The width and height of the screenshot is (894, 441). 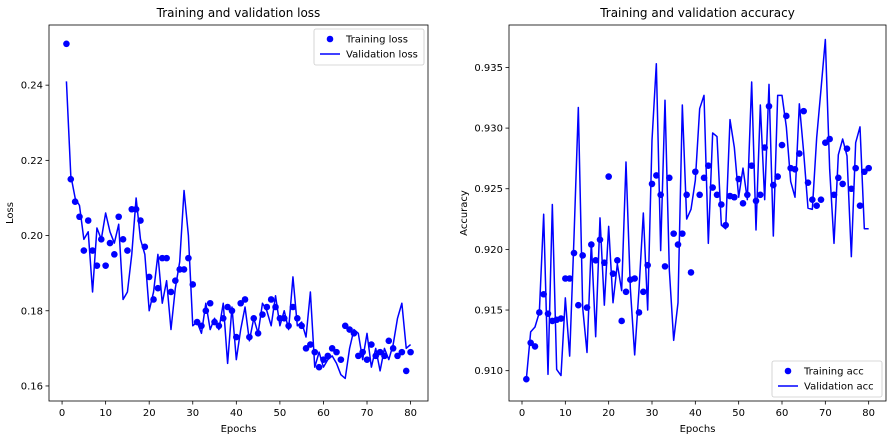 I want to click on accuracy-x-tick-label: 10, so click(x=565, y=413).